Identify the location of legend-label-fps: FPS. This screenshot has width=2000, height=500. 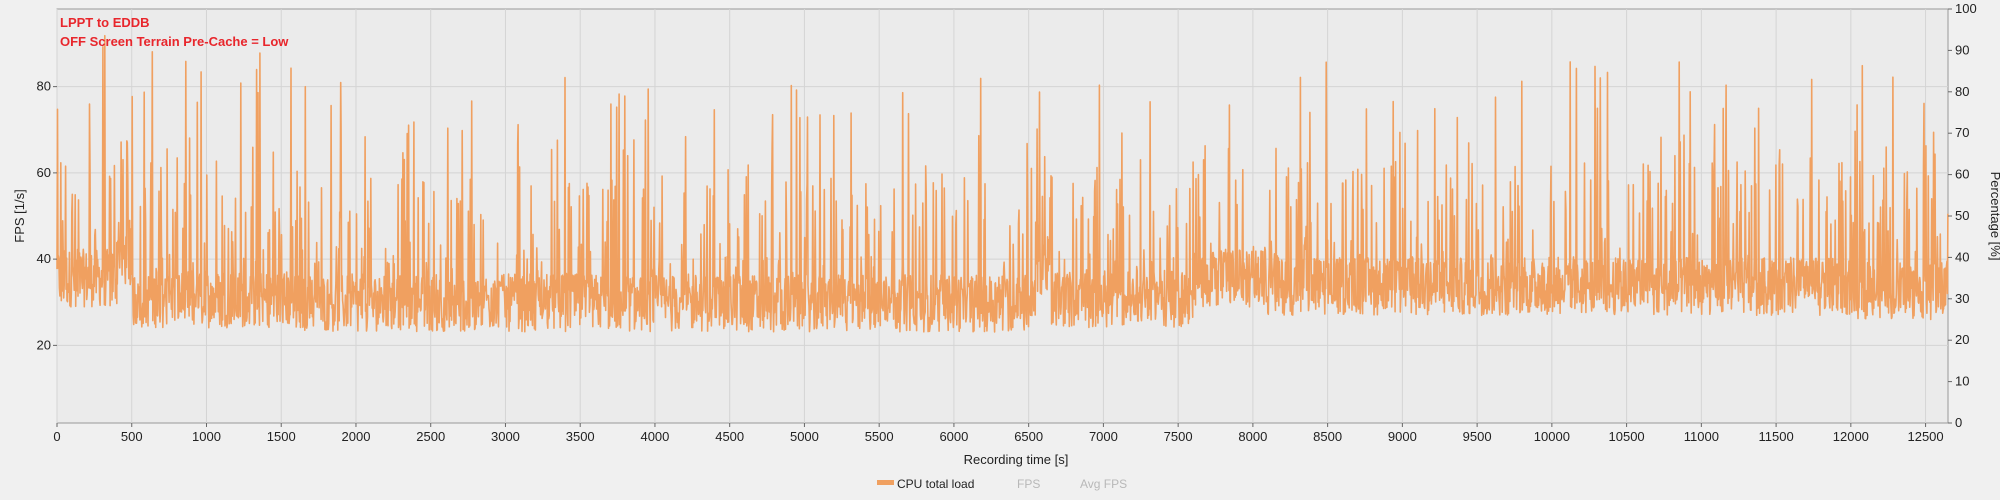
(1028, 484).